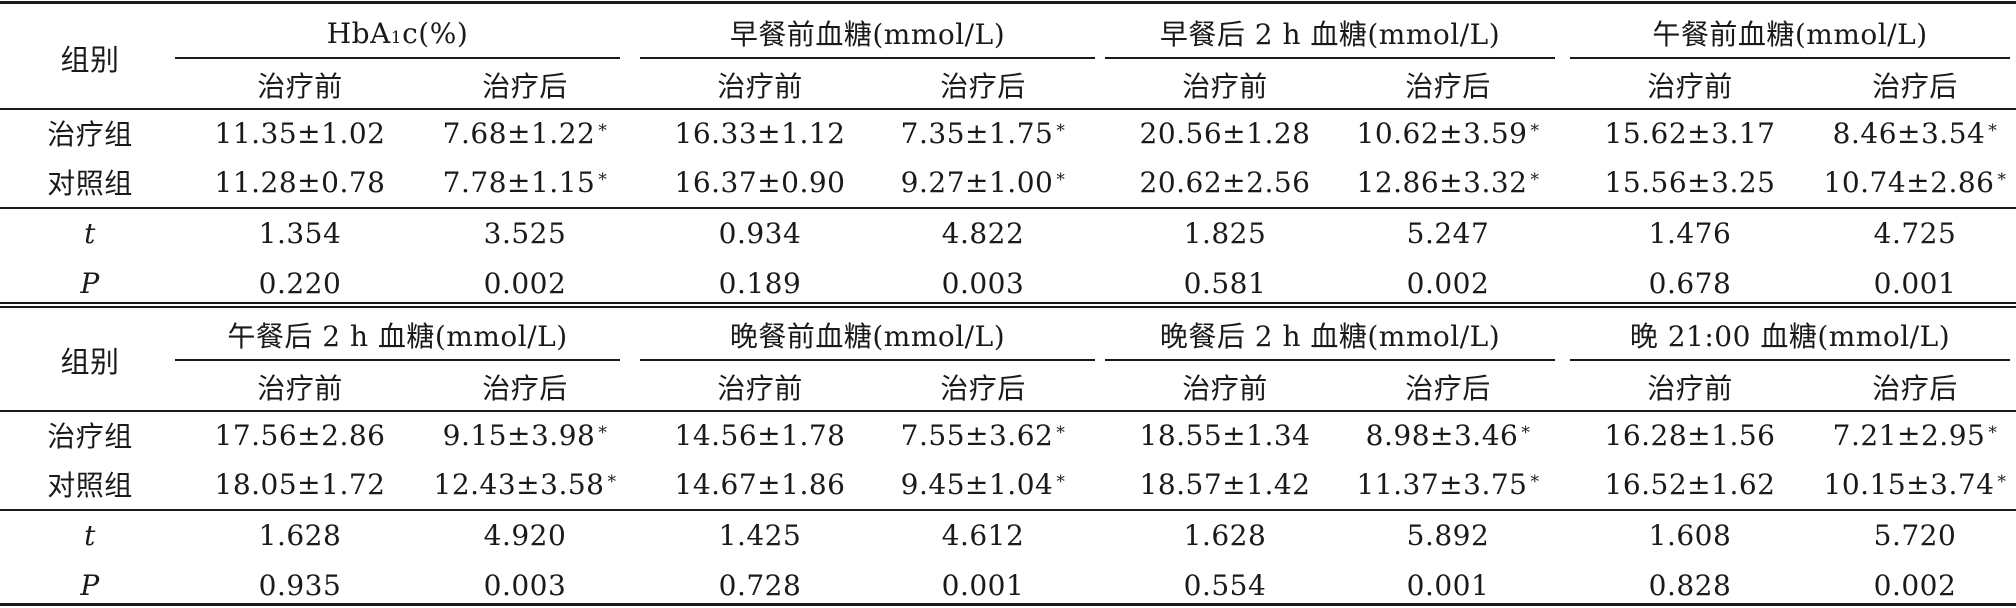 This screenshot has width=2016, height=608. Describe the element at coordinates (1008, 2) in the screenshot. I see `top-rule` at that location.